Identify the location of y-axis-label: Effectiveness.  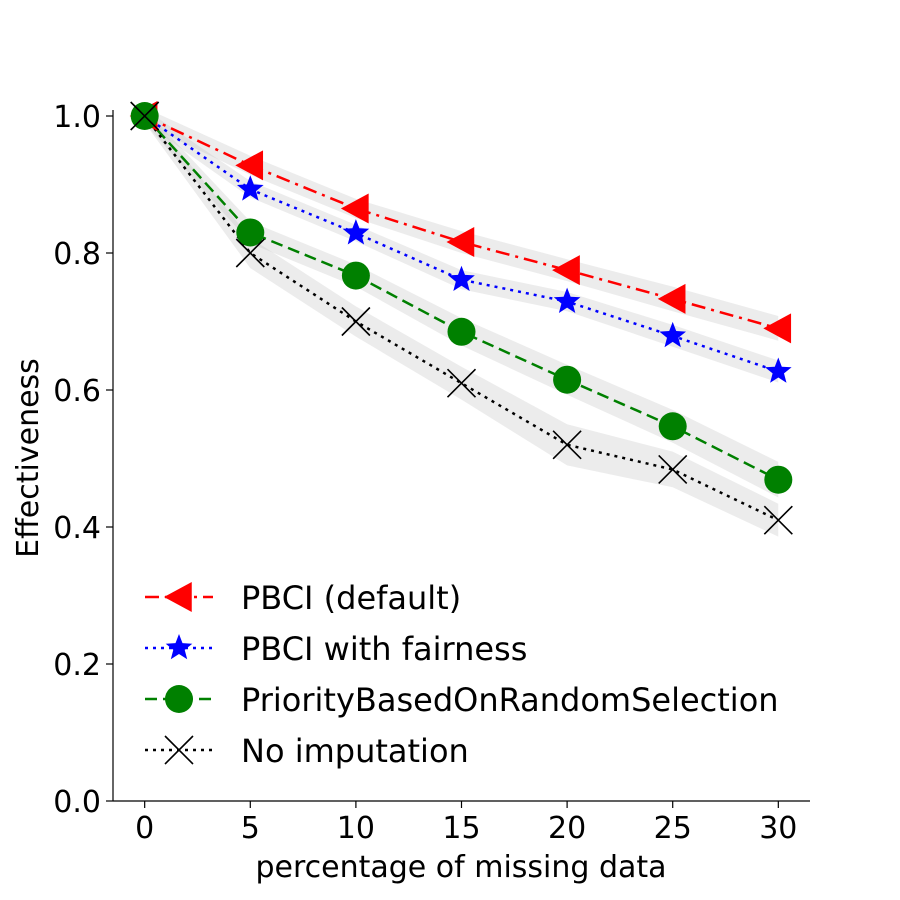
(28, 458).